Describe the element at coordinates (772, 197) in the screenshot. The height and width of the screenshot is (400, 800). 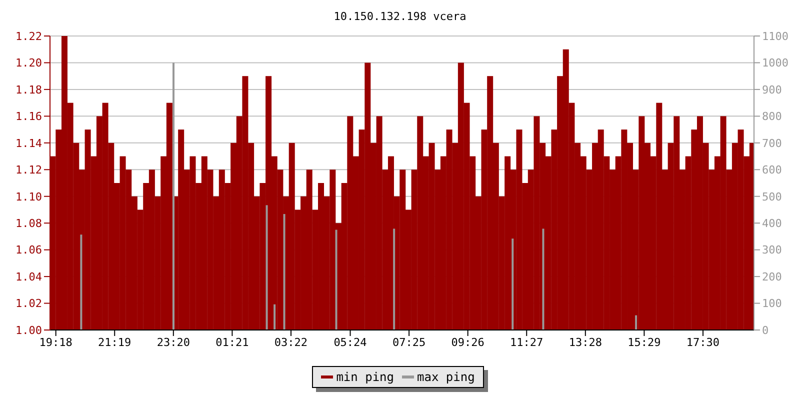
I see `y2-tick-label: 500` at that location.